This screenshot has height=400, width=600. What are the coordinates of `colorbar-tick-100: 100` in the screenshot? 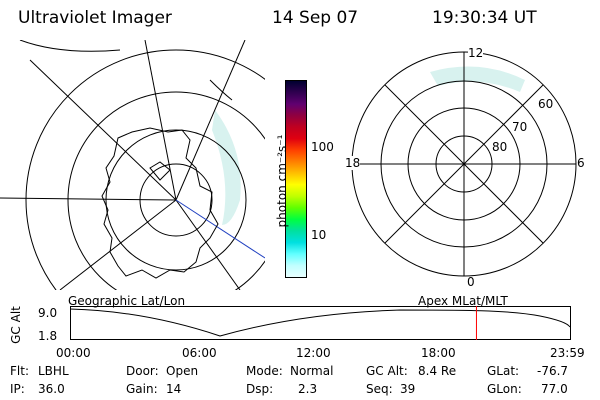 It's located at (322, 147).